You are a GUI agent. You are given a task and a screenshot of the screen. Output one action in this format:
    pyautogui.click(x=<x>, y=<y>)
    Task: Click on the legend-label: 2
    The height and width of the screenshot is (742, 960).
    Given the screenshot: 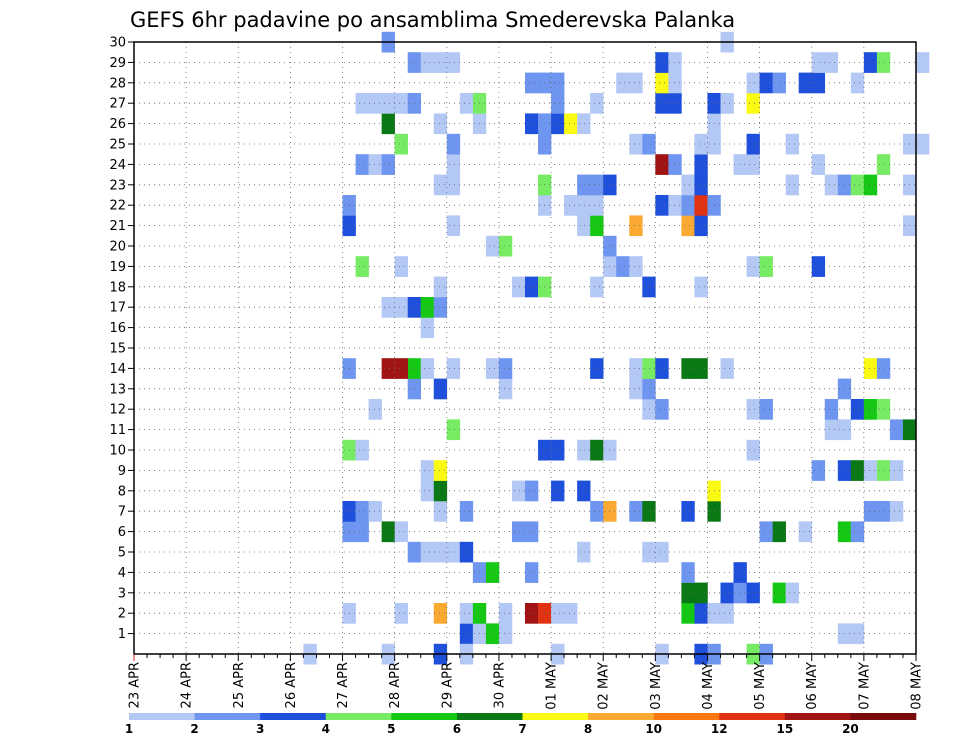 What is the action you would take?
    pyautogui.click(x=194, y=729)
    